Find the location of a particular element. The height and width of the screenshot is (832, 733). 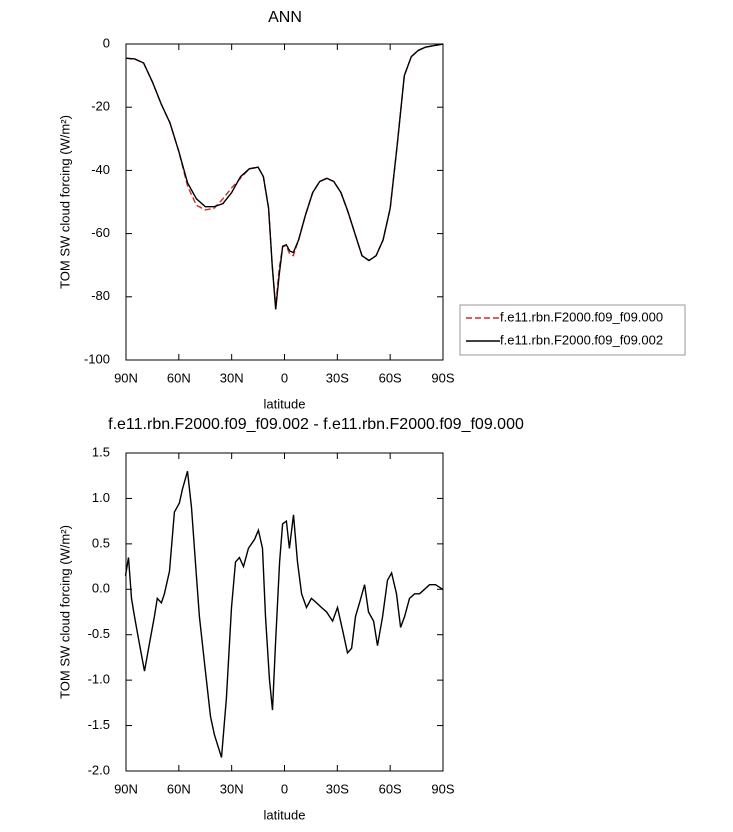

y-tick-label: 0.0 is located at coordinates (101, 588).